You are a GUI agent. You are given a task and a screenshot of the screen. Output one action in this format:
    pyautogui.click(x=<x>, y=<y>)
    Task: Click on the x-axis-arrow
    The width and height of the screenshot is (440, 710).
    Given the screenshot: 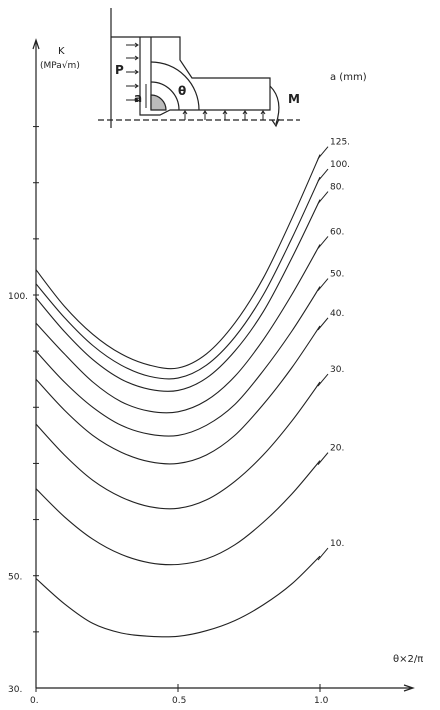 What is the action you would take?
    pyautogui.click(x=409, y=688)
    